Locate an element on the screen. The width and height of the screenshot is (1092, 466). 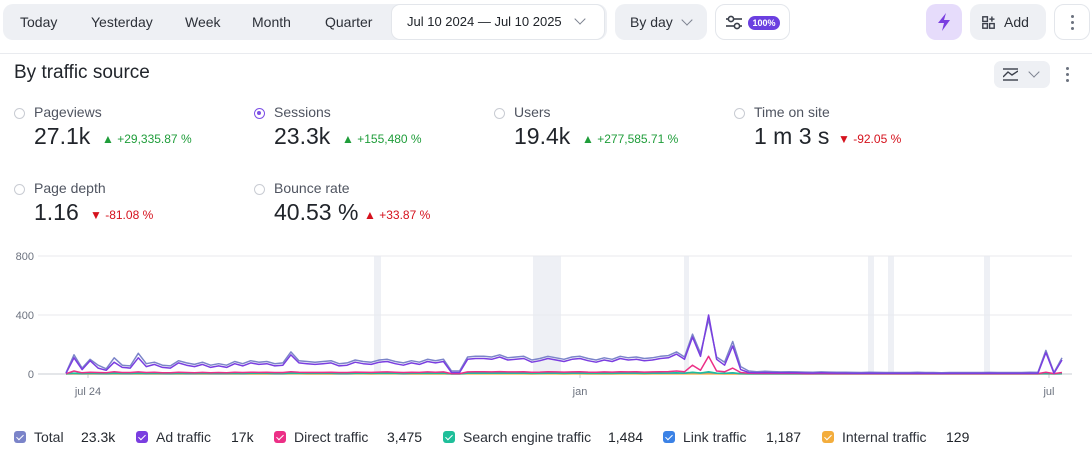
metric-value: 23.3k is located at coordinates (302, 136).